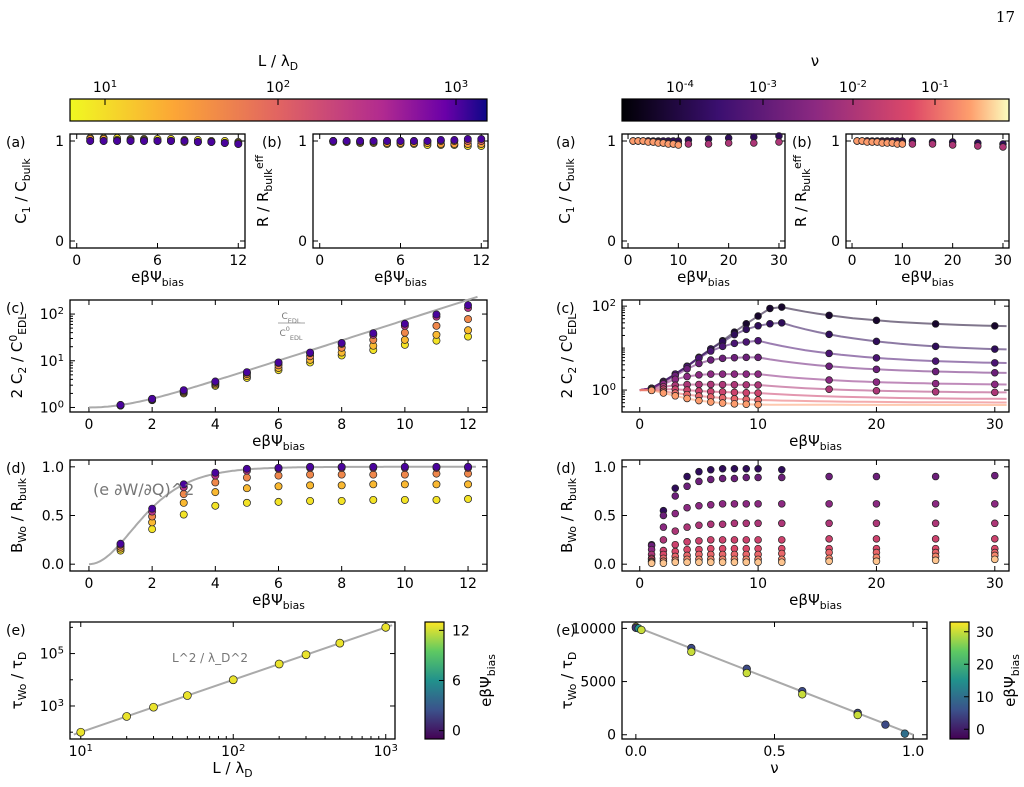 This screenshot has width=1024, height=787. What do you see at coordinates (461, 631) in the screenshot?
I see `colorbar-bias-L-tick-label: 12` at bounding box center [461, 631].